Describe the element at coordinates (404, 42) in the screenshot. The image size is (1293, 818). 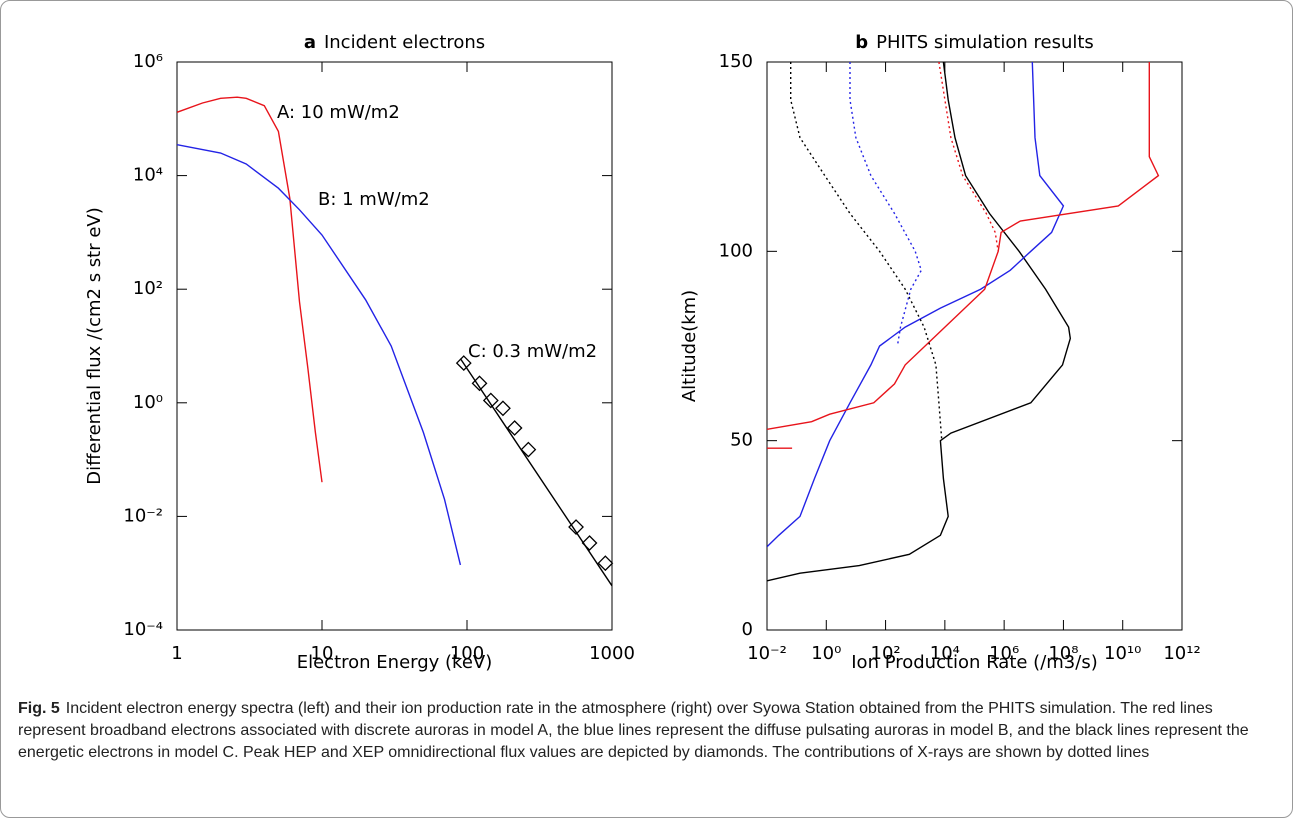
I see `title-text: Incident electrons` at that location.